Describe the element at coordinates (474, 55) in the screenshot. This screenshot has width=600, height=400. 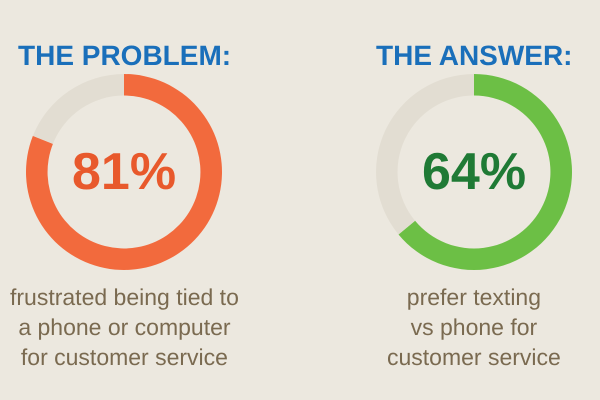
I see `chart-title: THE ANSWER:` at that location.